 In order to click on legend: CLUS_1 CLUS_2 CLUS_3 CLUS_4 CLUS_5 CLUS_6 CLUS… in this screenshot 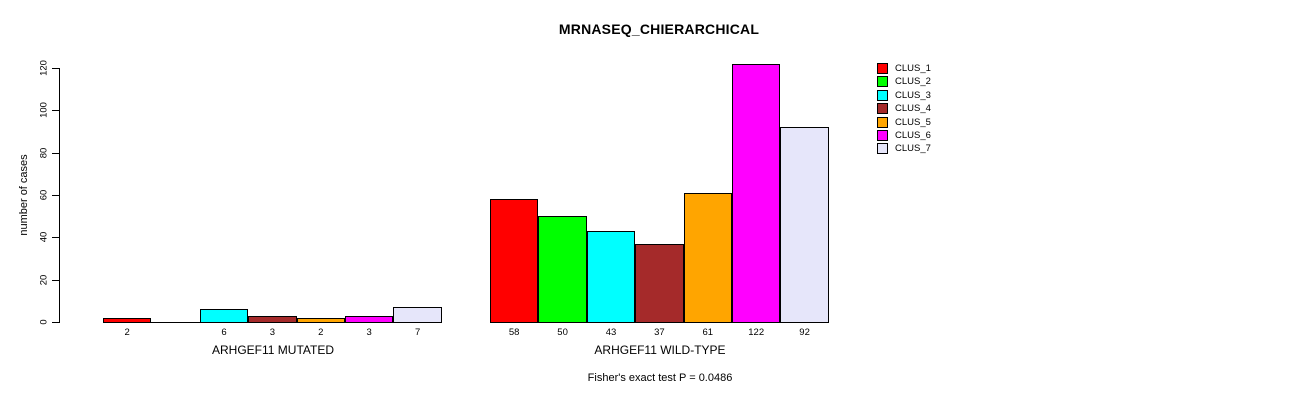, I will do `click(904, 110)`.